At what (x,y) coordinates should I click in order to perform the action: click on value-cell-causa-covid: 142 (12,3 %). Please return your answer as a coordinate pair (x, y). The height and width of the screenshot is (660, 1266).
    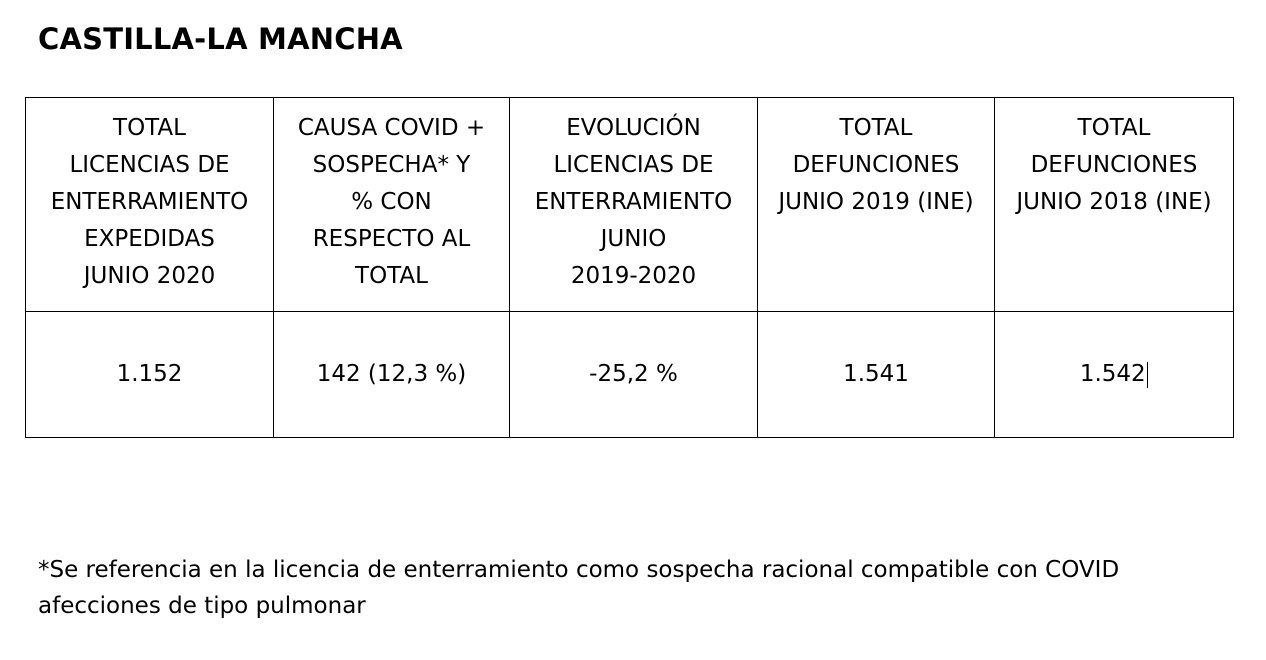
    Looking at the image, I should click on (391, 374).